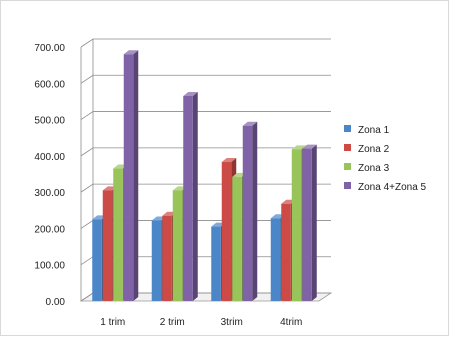 This screenshot has width=449, height=337. What do you see at coordinates (172, 322) in the screenshot?
I see `x-tick-label: 2 trim` at bounding box center [172, 322].